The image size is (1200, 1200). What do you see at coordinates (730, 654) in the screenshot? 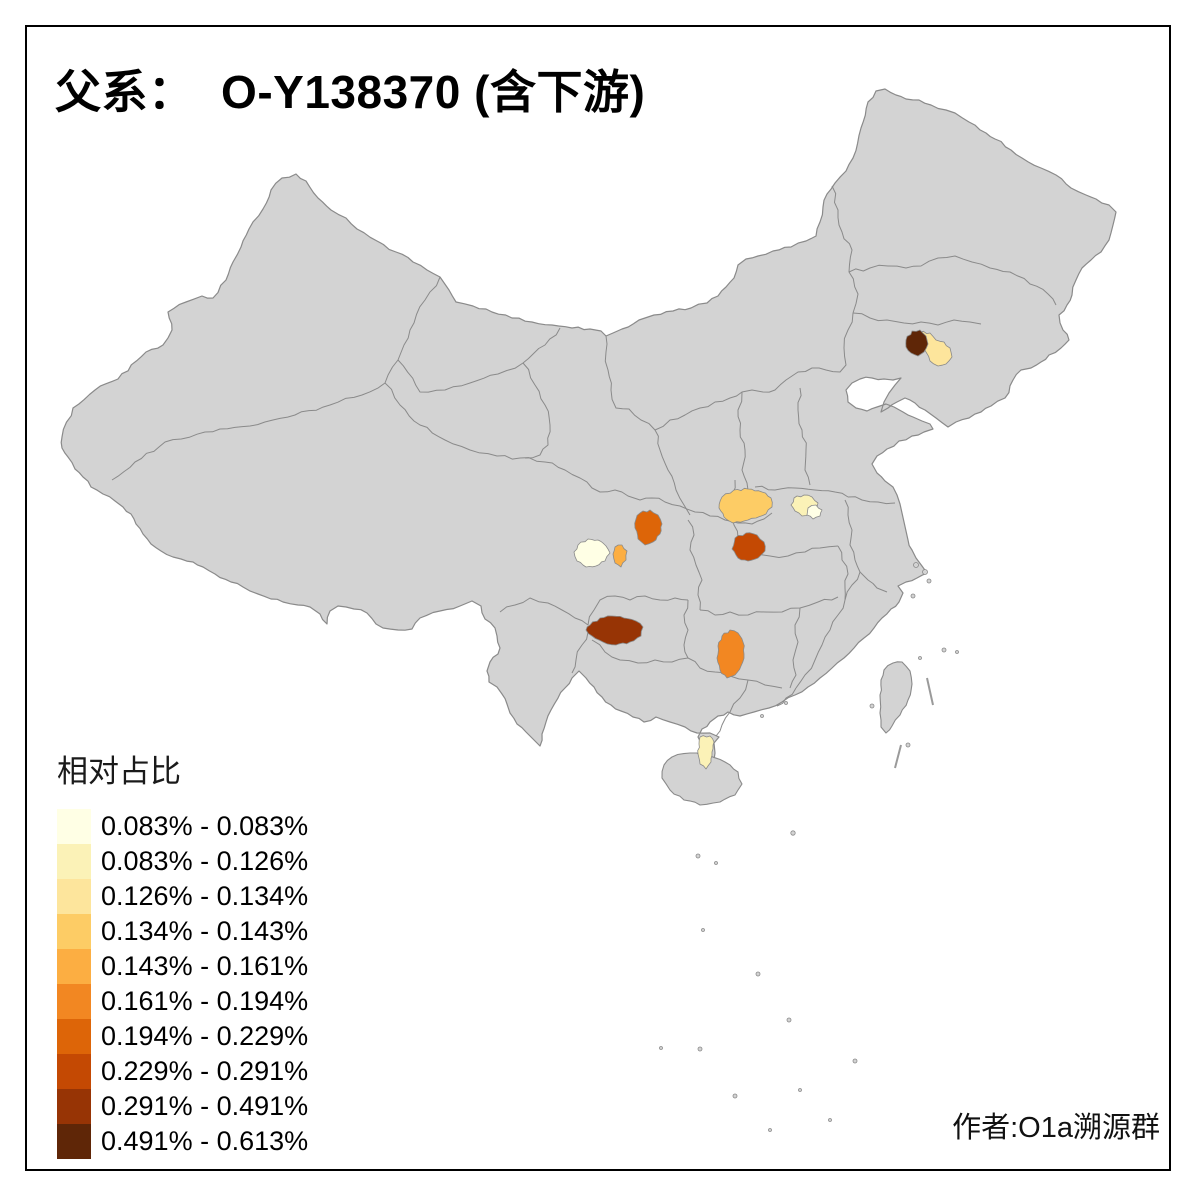
I see `region-hunan-southwest` at bounding box center [730, 654].